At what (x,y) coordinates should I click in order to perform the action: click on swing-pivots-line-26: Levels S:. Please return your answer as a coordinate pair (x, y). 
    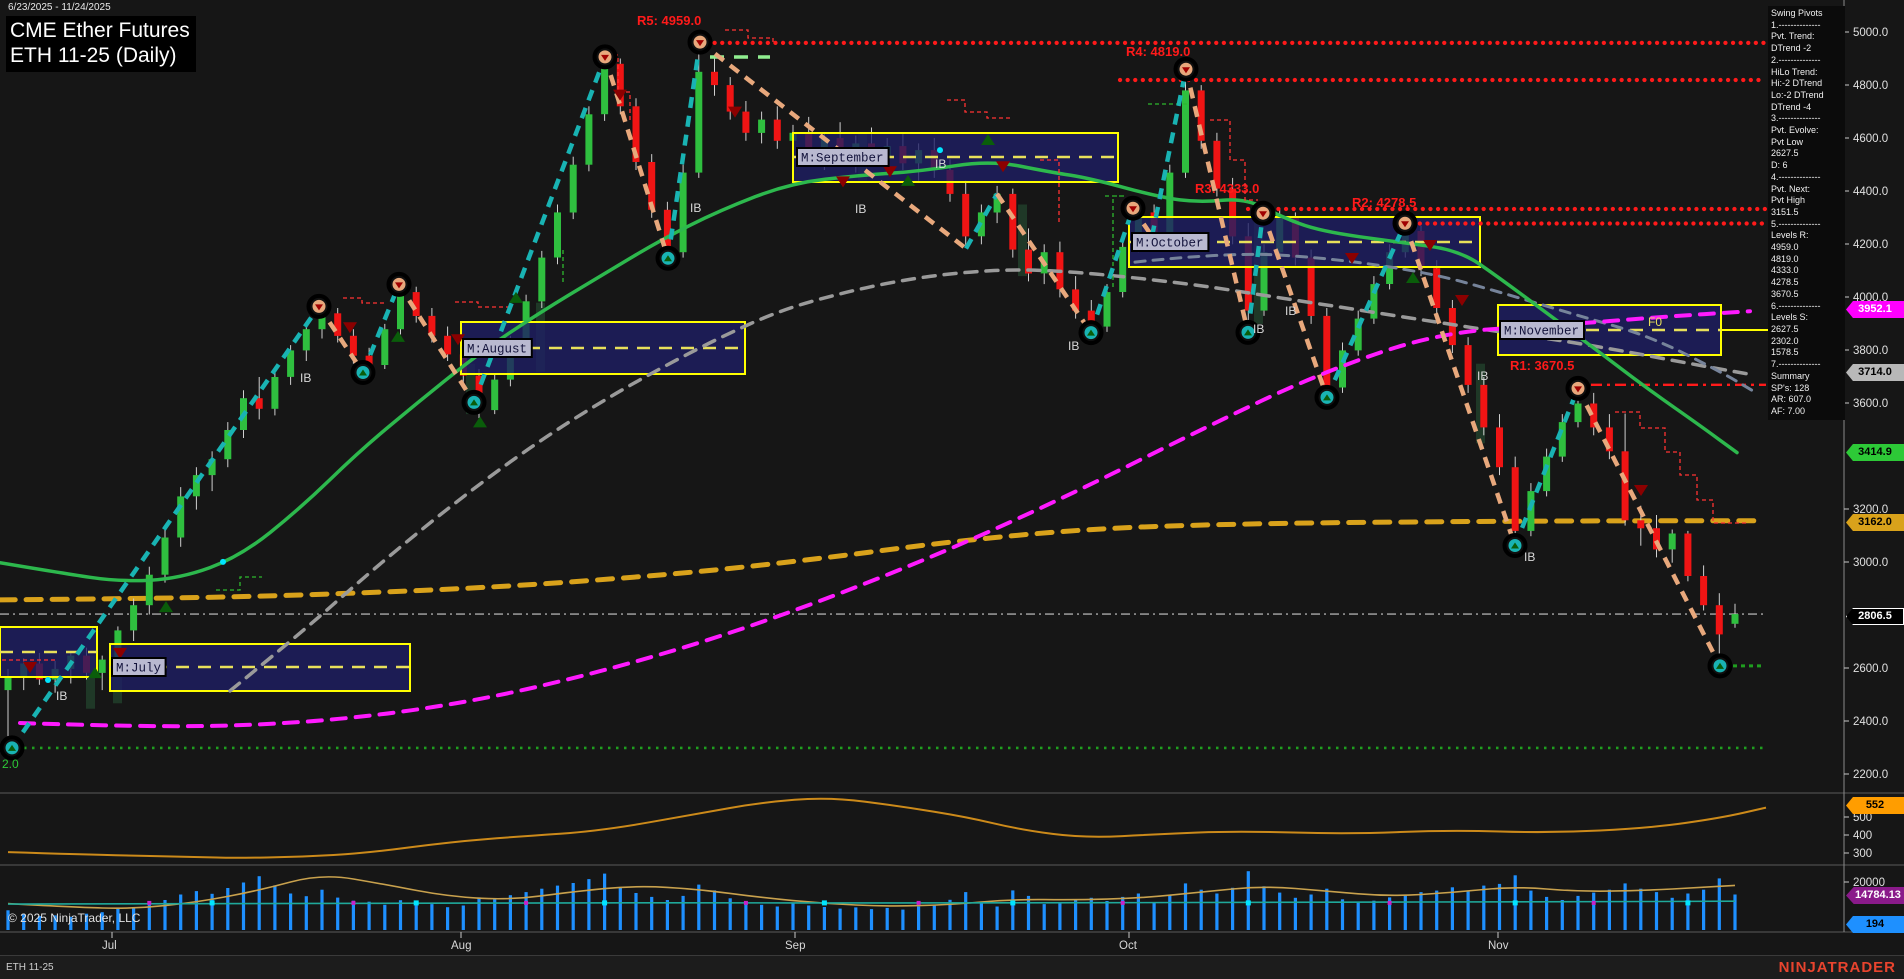
    Looking at the image, I should click on (1790, 317).